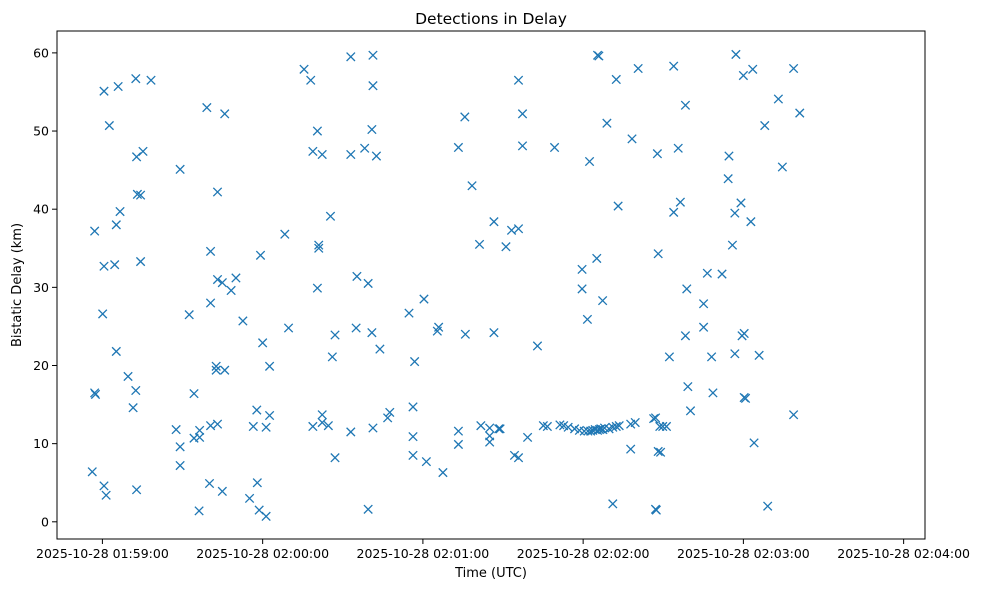  Describe the element at coordinates (423, 553) in the screenshot. I see `x-tick-label: 2025-10-28 02:01:00` at that location.